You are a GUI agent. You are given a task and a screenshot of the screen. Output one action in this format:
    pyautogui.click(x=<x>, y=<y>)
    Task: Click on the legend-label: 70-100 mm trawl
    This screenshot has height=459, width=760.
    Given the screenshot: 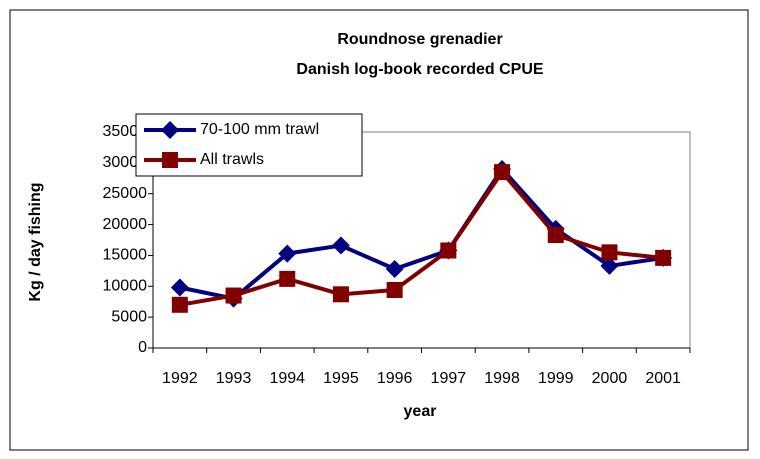 What is the action you would take?
    pyautogui.click(x=259, y=129)
    